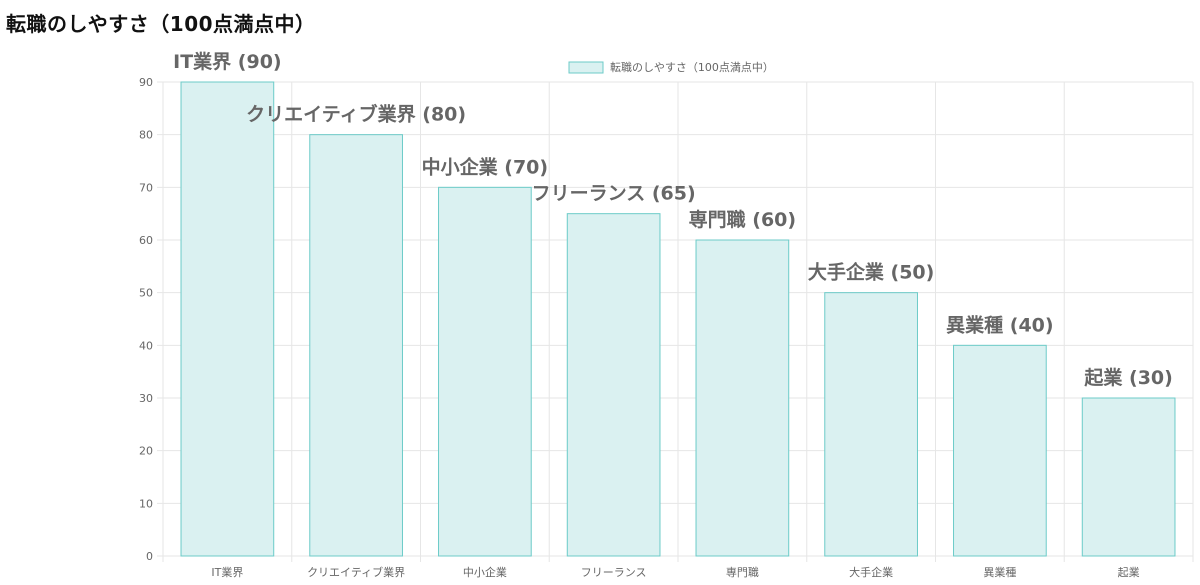  I want to click on x-tick-label: 専門職, so click(742, 572).